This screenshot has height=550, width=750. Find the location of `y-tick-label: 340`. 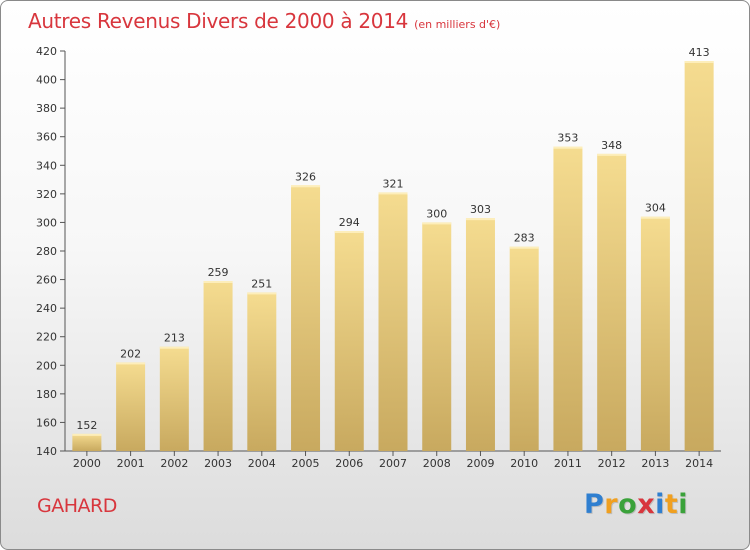

y-tick-label: 340 is located at coordinates (46, 165).